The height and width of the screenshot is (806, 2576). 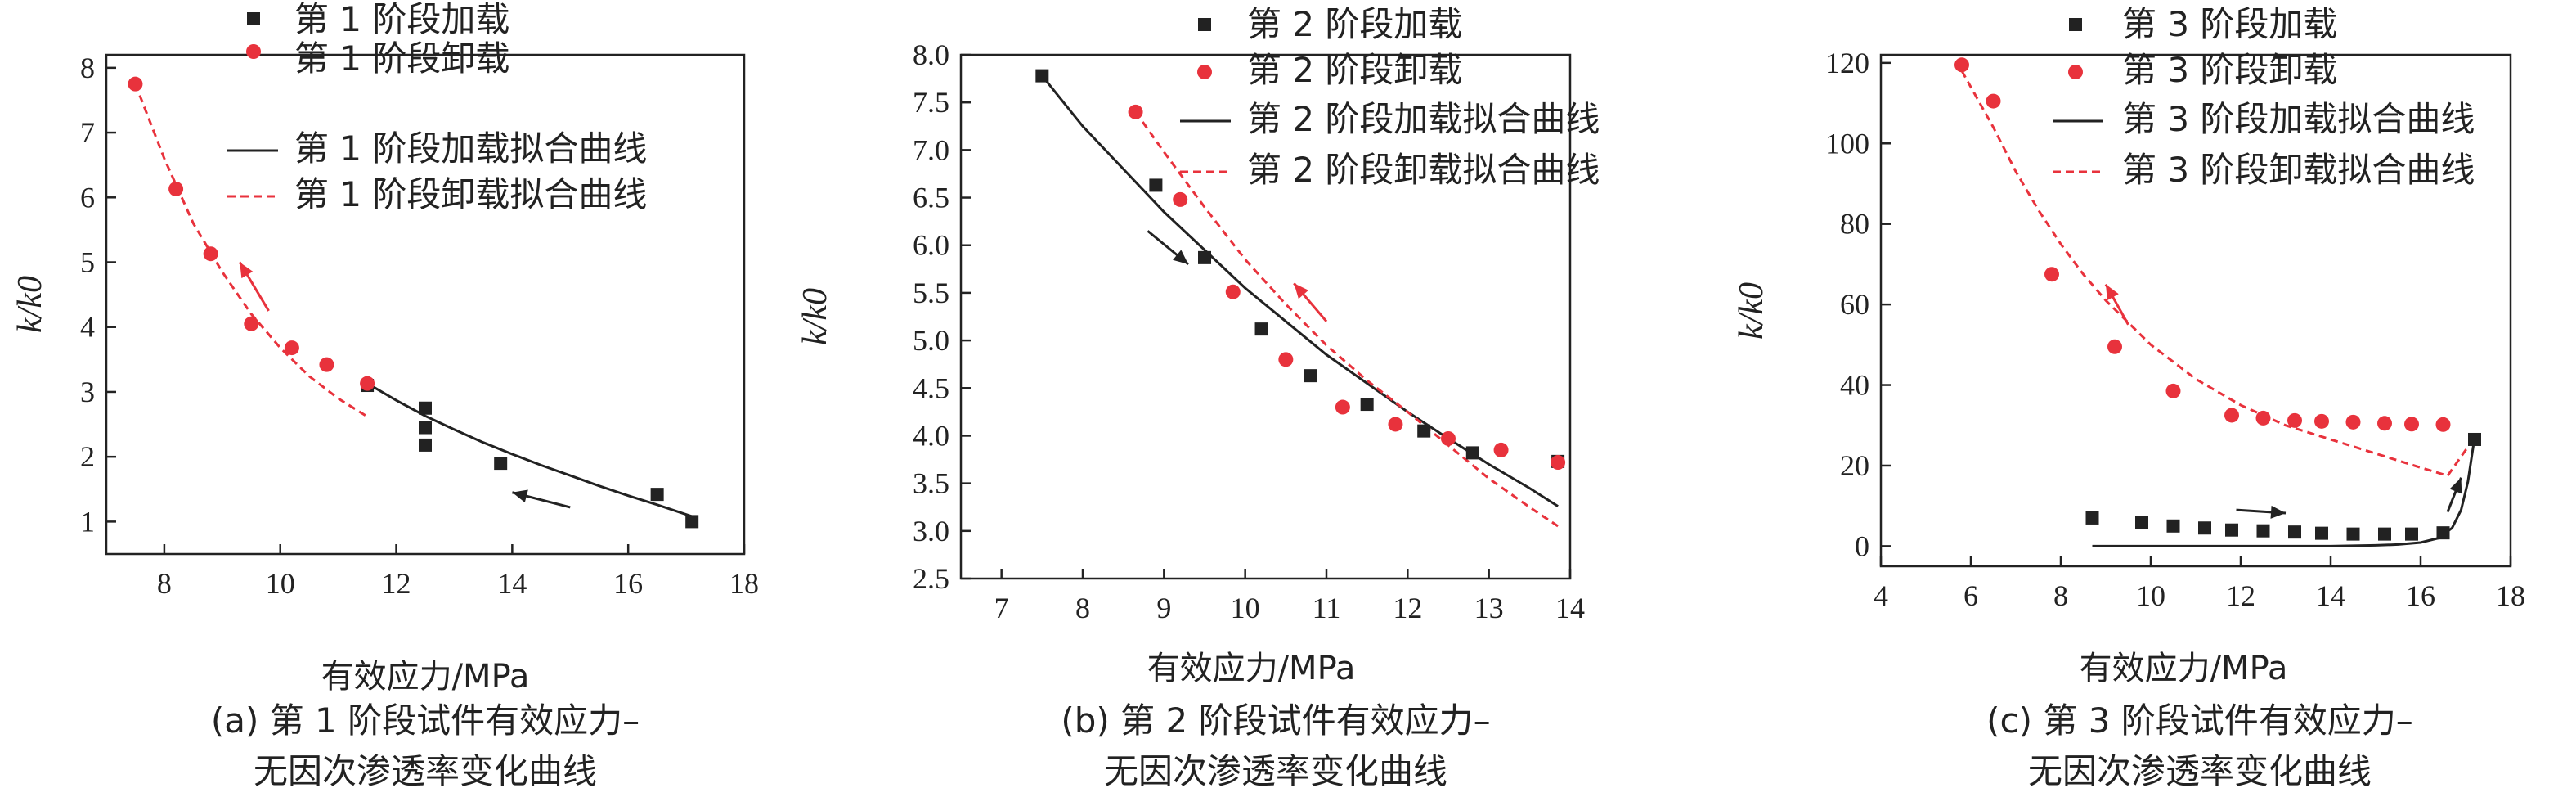 What do you see at coordinates (1970, 595) in the screenshot?
I see `x-tick-label: 6` at bounding box center [1970, 595].